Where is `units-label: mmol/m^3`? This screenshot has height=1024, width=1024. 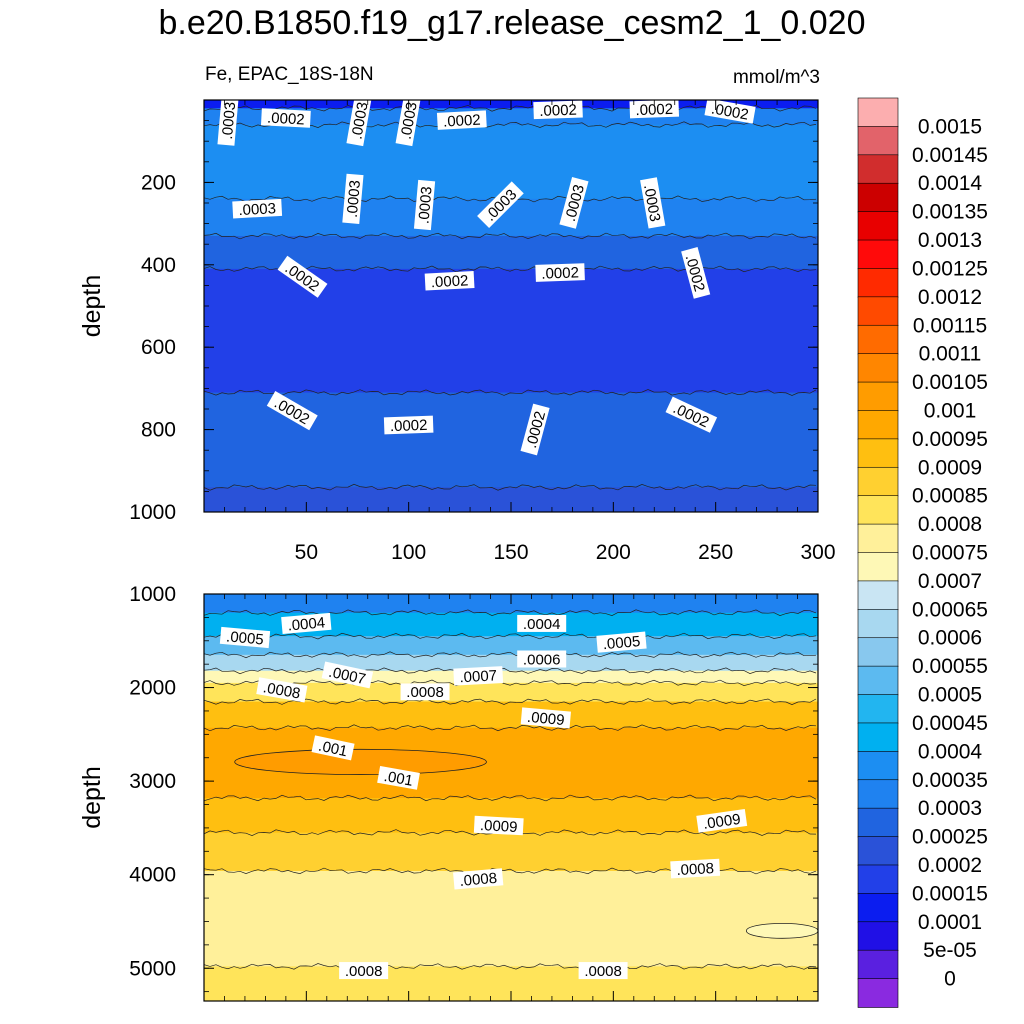 units-label: mmol/m^3 is located at coordinates (776, 77).